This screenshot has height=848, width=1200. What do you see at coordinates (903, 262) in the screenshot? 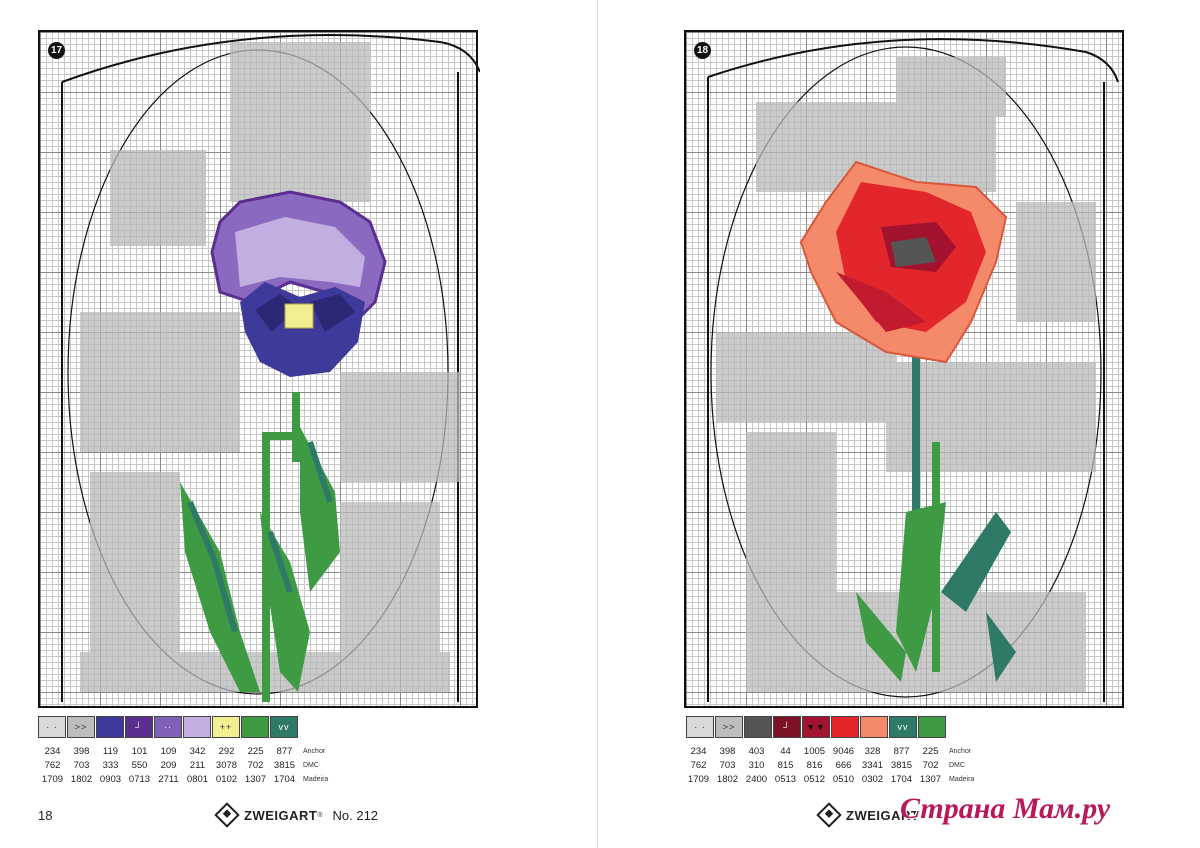
I see `poppy-flower` at bounding box center [903, 262].